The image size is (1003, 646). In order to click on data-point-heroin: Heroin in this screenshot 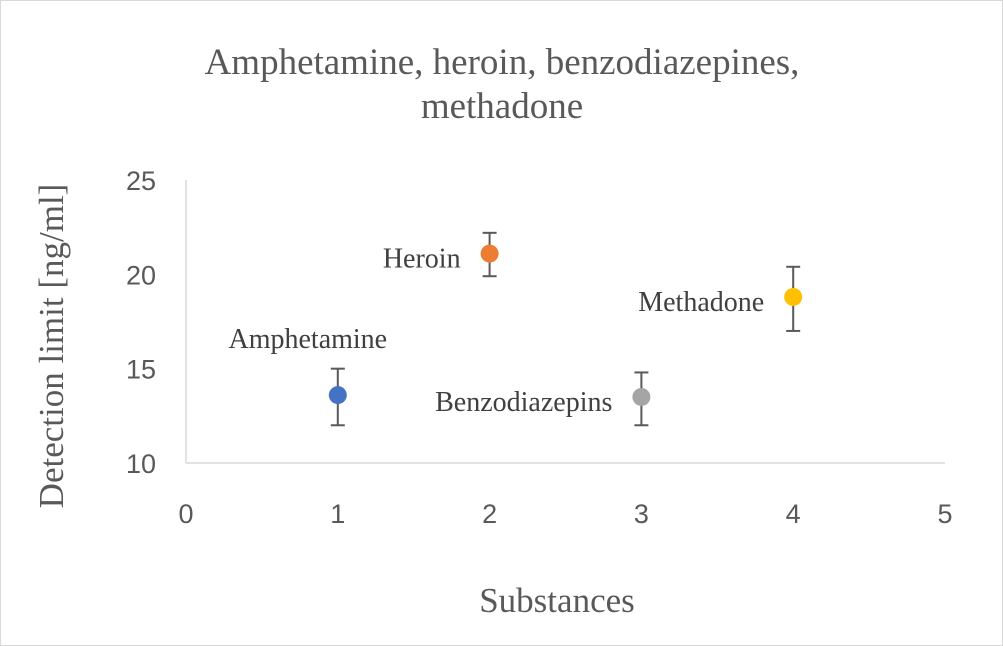, I will do `click(441, 254)`.